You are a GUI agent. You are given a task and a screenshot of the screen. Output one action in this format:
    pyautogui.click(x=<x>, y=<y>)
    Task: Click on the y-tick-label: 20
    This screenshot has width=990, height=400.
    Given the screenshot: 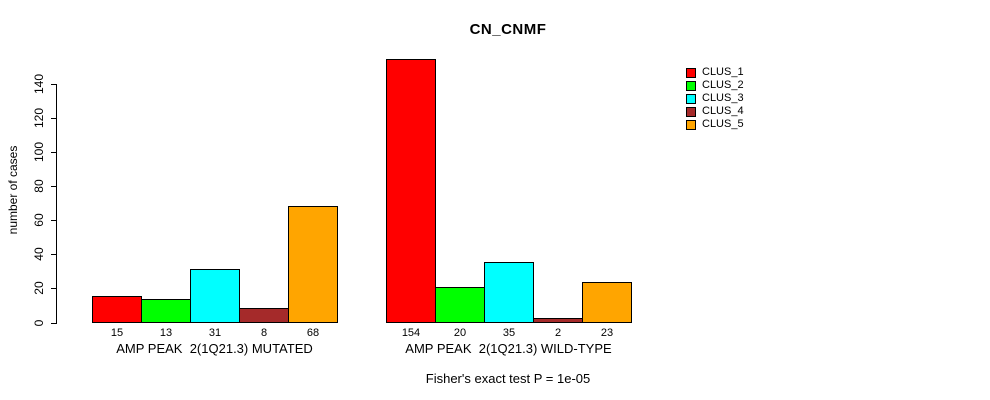 What is the action you would take?
    pyautogui.click(x=39, y=288)
    